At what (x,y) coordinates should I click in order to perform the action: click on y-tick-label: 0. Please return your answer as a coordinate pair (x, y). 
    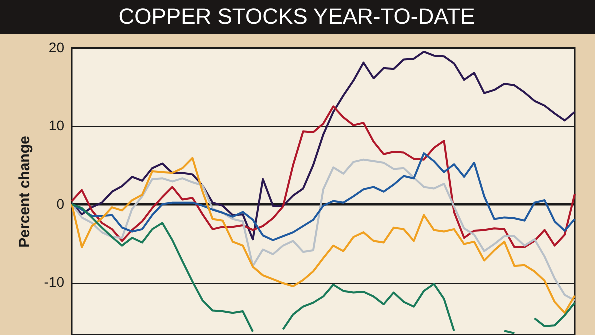
    Looking at the image, I should click on (60, 204).